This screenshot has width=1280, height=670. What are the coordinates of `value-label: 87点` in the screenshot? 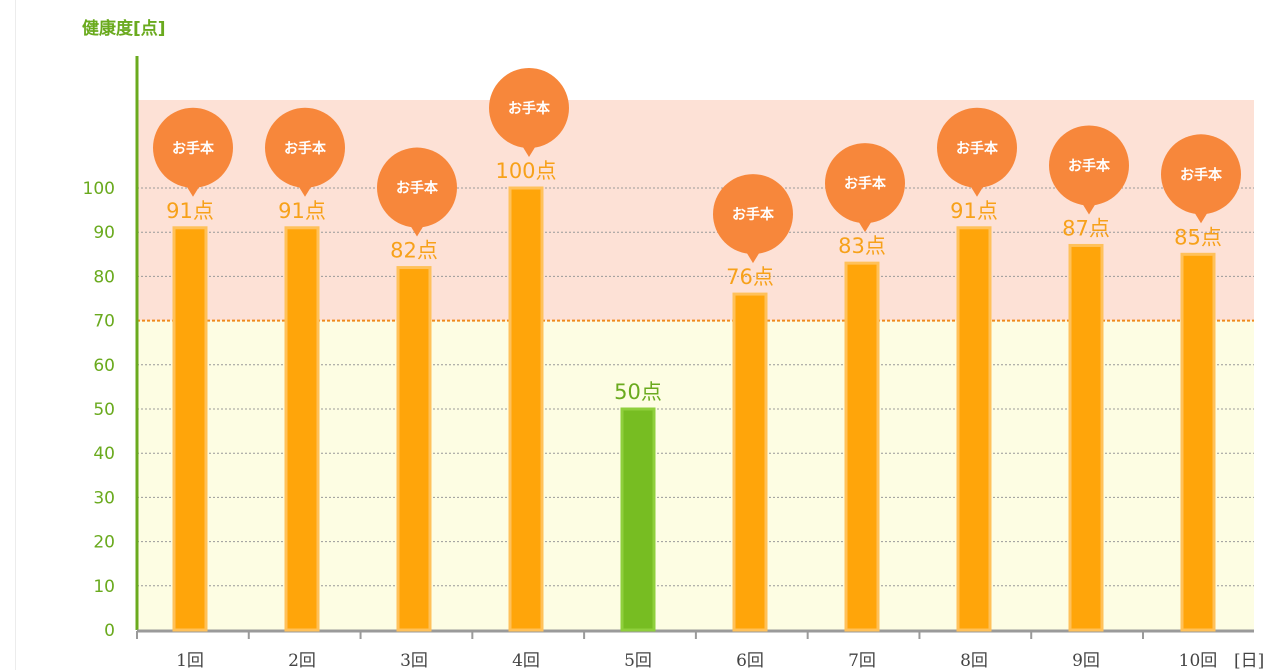 It's located at (1086, 228).